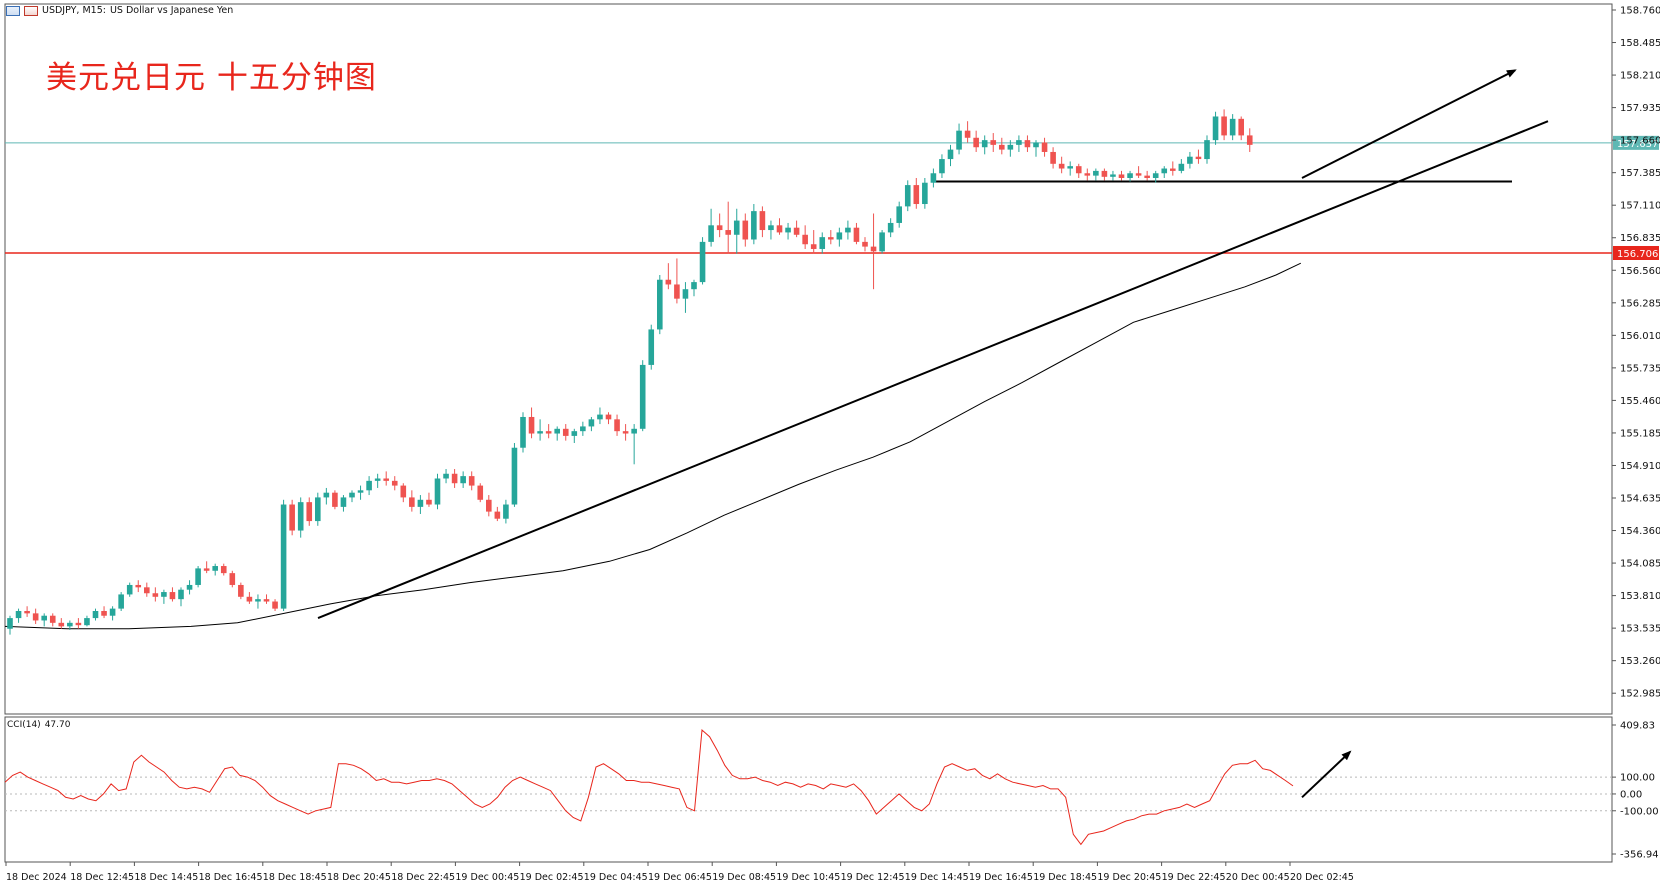 The width and height of the screenshot is (1660, 893). Describe the element at coordinates (1258, 877) in the screenshot. I see `time-tick-label: 20 Dec 00:45` at that location.